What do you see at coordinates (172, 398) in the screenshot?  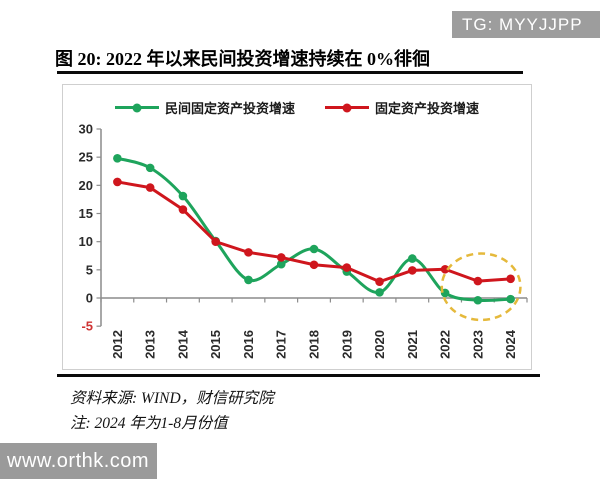 I see `source-note: 资料来源: WIND，财信研究院` at bounding box center [172, 398].